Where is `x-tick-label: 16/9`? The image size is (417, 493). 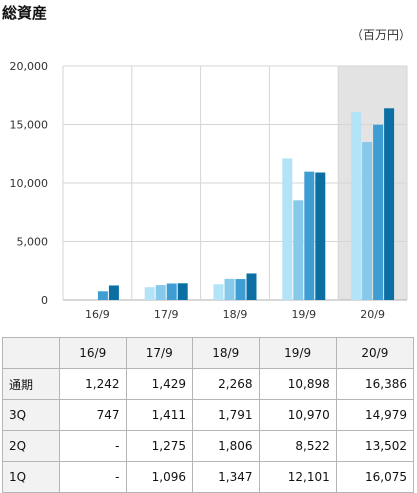
x-tick-label: 16/9 is located at coordinates (97, 314).